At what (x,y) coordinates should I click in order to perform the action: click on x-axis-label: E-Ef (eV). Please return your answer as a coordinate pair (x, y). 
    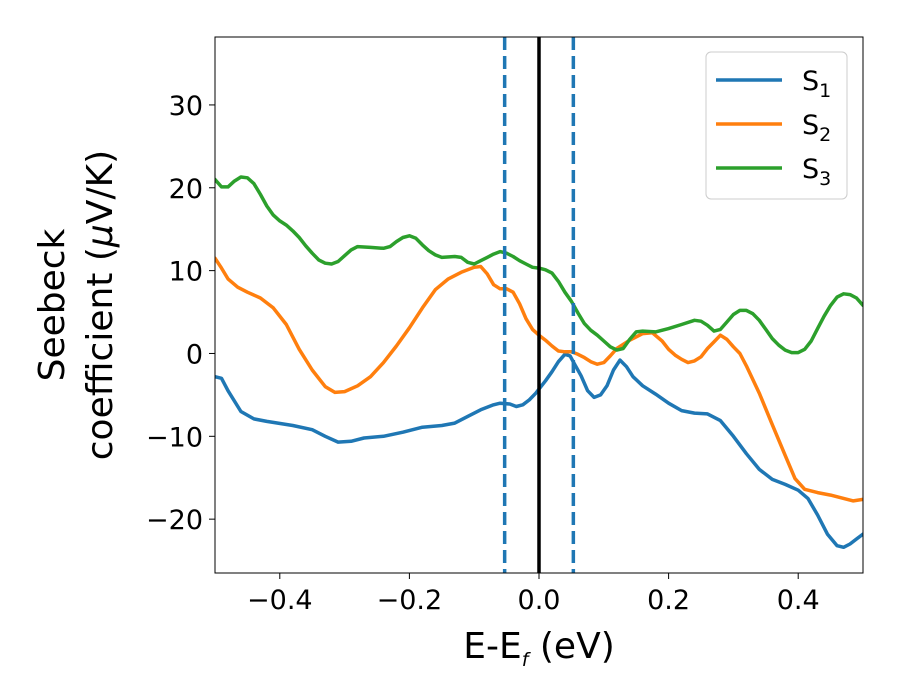
    Looking at the image, I should click on (539, 648).